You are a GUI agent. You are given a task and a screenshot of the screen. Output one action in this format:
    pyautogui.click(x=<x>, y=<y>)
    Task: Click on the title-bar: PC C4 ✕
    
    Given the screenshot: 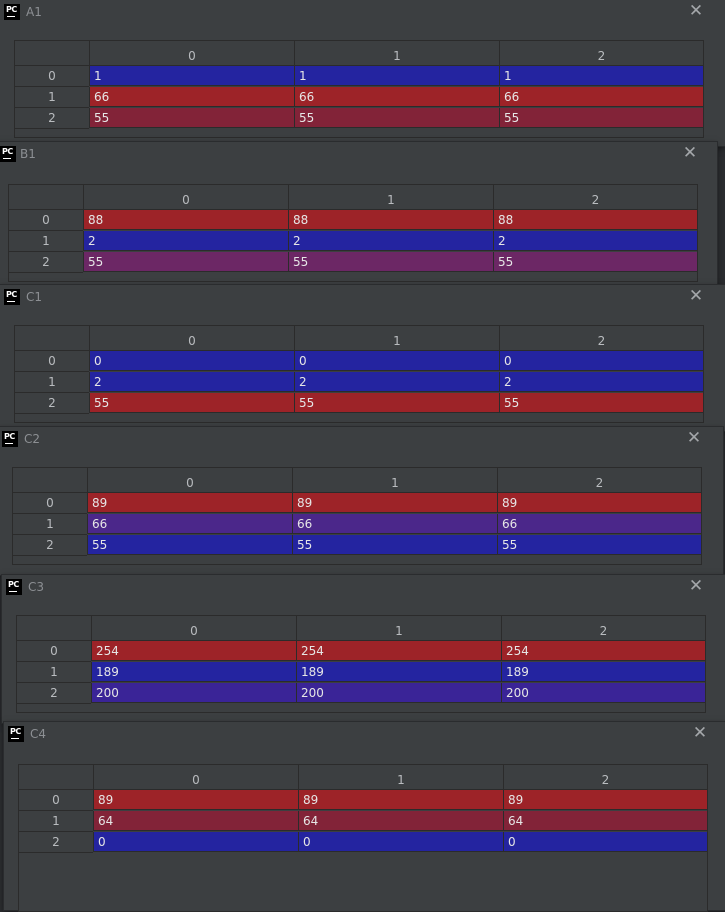 What is the action you would take?
    pyautogui.click(x=364, y=736)
    